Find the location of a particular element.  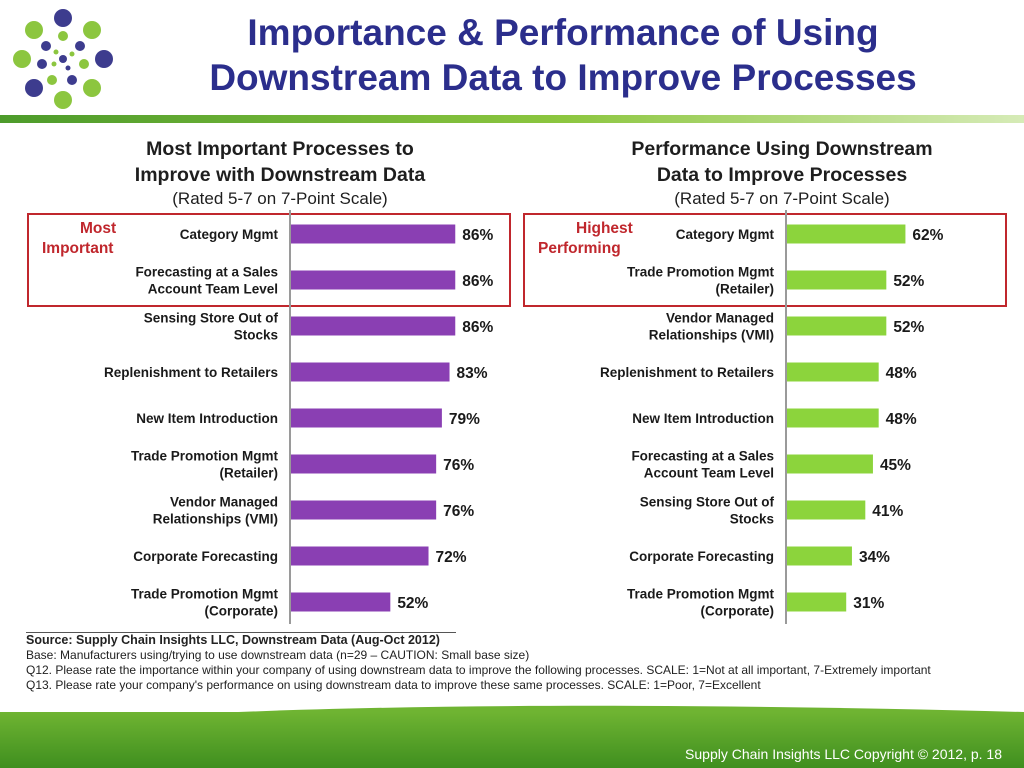

left-chart-subtitle: (Rated 5-7 on 7-Point Scale) is located at coordinates (280, 198).